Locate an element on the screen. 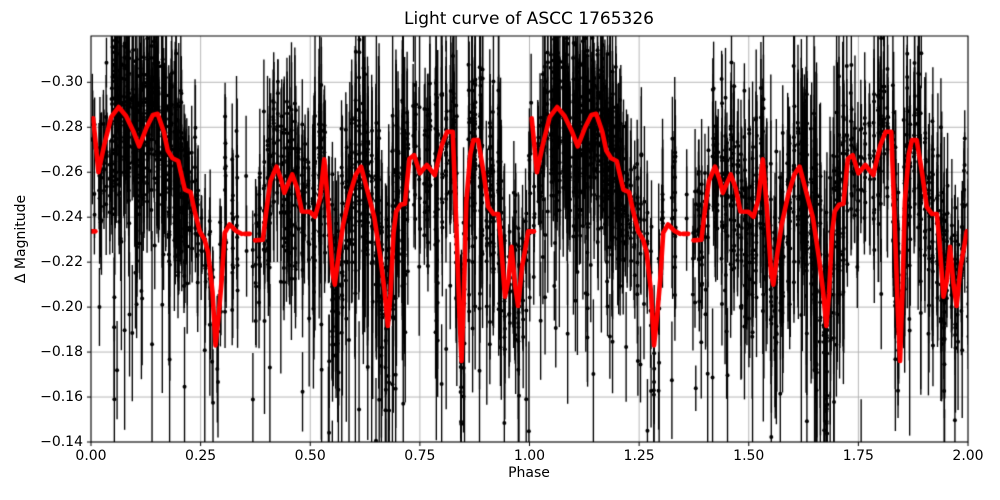 The image size is (1000, 500). x-tick-label: 0.00 is located at coordinates (91, 456).